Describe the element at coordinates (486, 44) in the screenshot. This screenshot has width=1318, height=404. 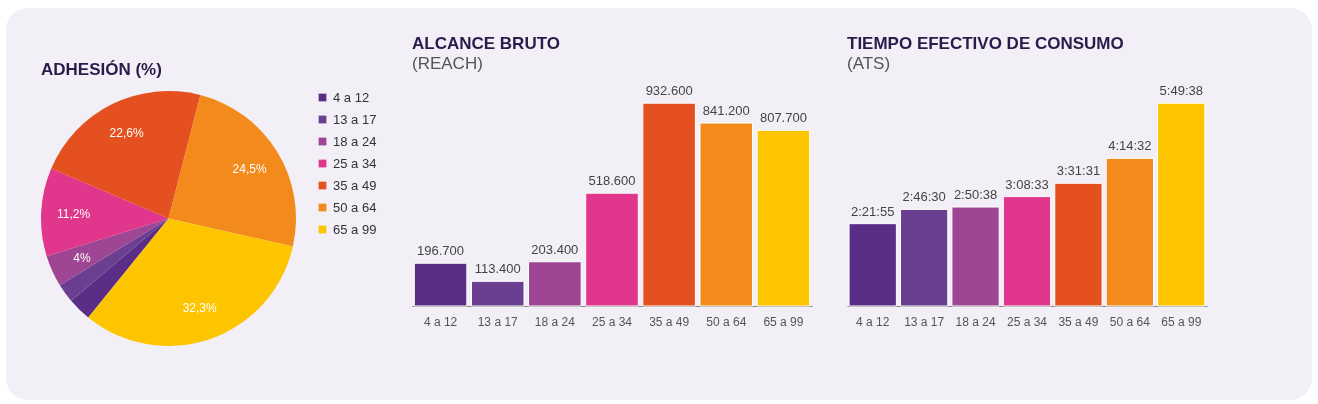
I see `chart-title: ALCANCE BRUTO` at that location.